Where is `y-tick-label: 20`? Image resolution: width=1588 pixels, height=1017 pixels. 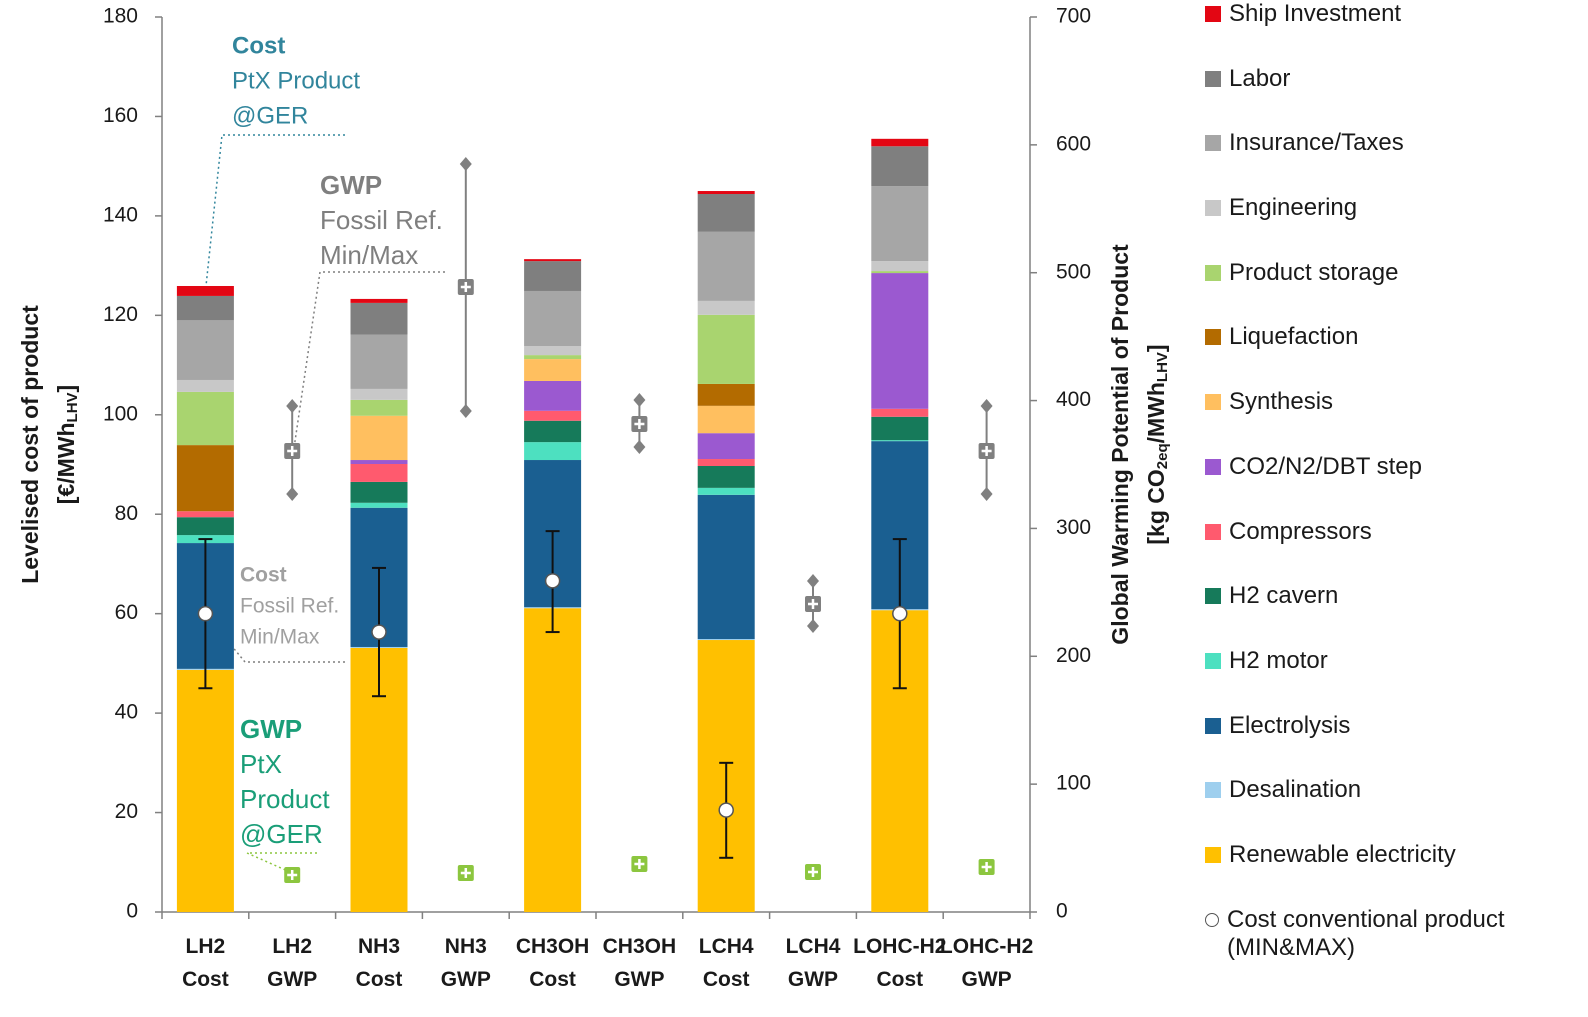
y-tick-label: 20 is located at coordinates (126, 811).